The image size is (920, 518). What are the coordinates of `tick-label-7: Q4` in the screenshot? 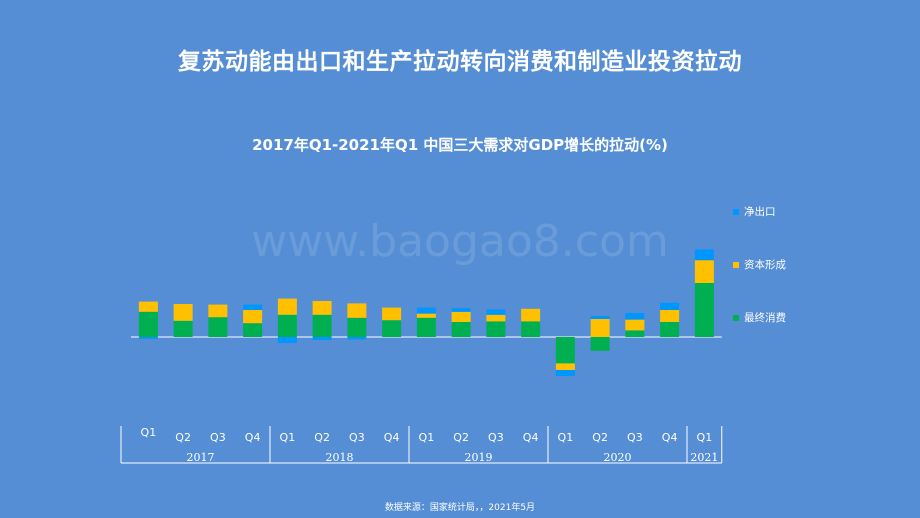 It's located at (392, 437).